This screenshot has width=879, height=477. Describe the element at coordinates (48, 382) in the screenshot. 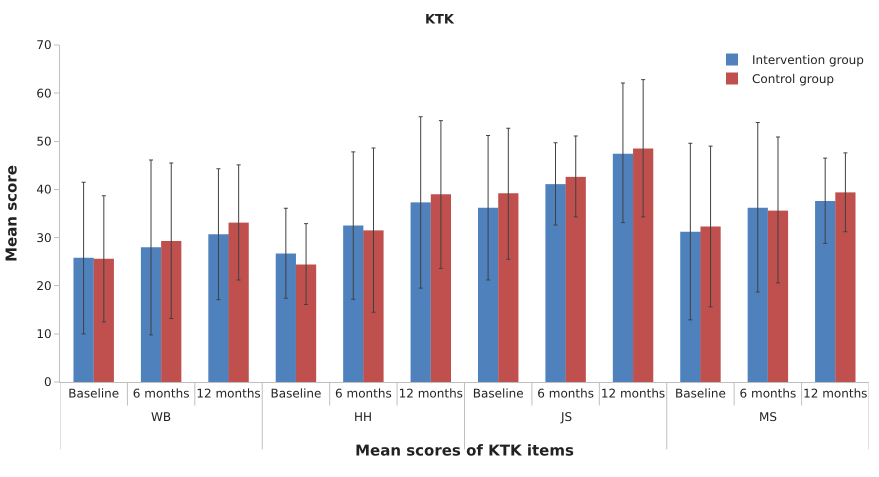

I see `y-tick-label: 0` at that location.